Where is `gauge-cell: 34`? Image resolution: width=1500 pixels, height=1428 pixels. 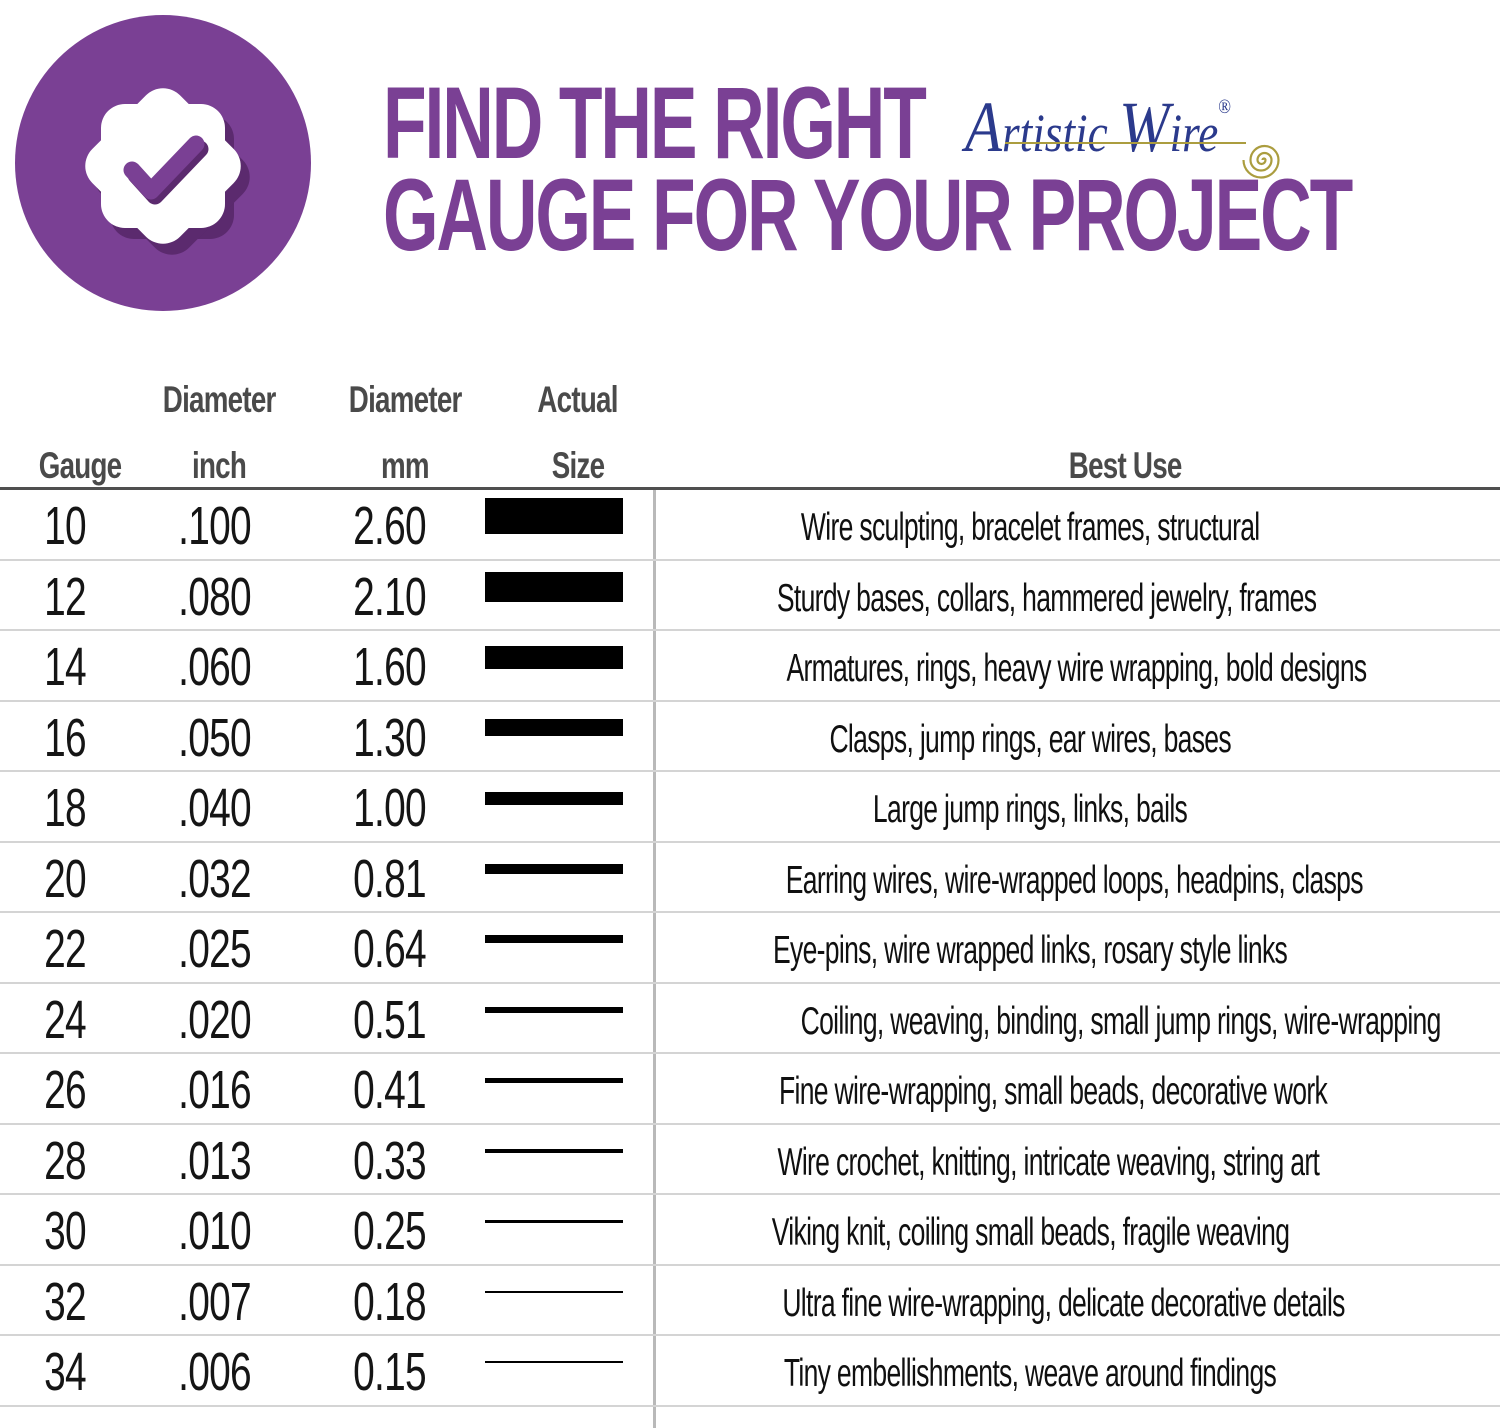
gauge-cell: 34 is located at coordinates (65, 1372).